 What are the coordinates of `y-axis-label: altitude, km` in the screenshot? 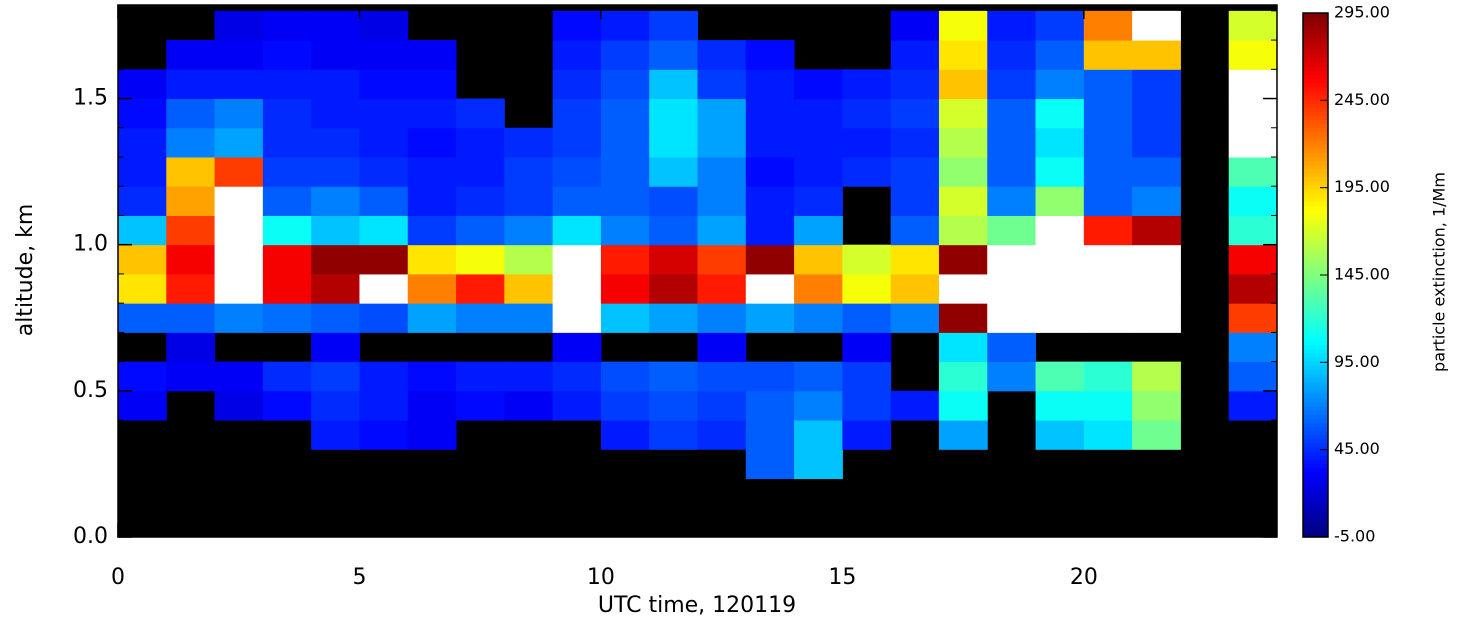 It's located at (25, 270).